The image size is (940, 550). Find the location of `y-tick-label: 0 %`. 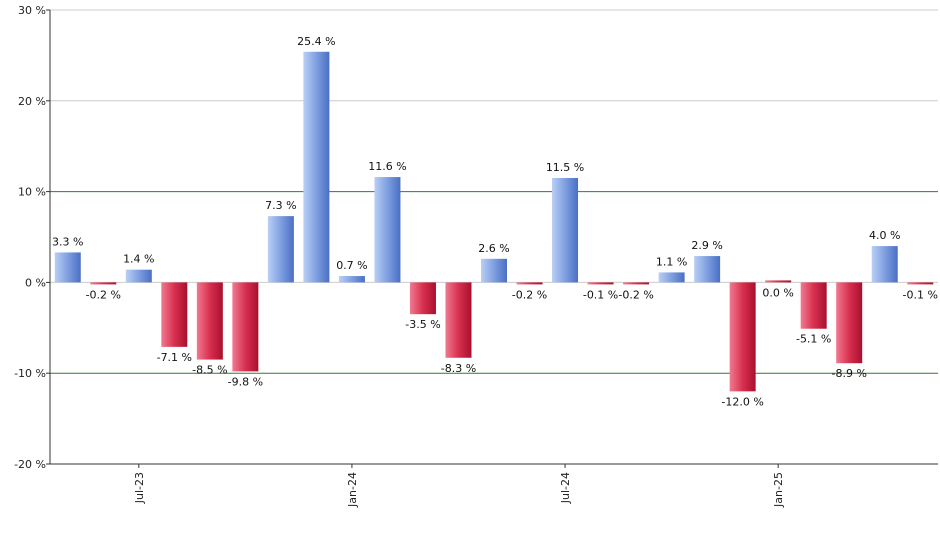

y-tick-label: 0 % is located at coordinates (35, 282).